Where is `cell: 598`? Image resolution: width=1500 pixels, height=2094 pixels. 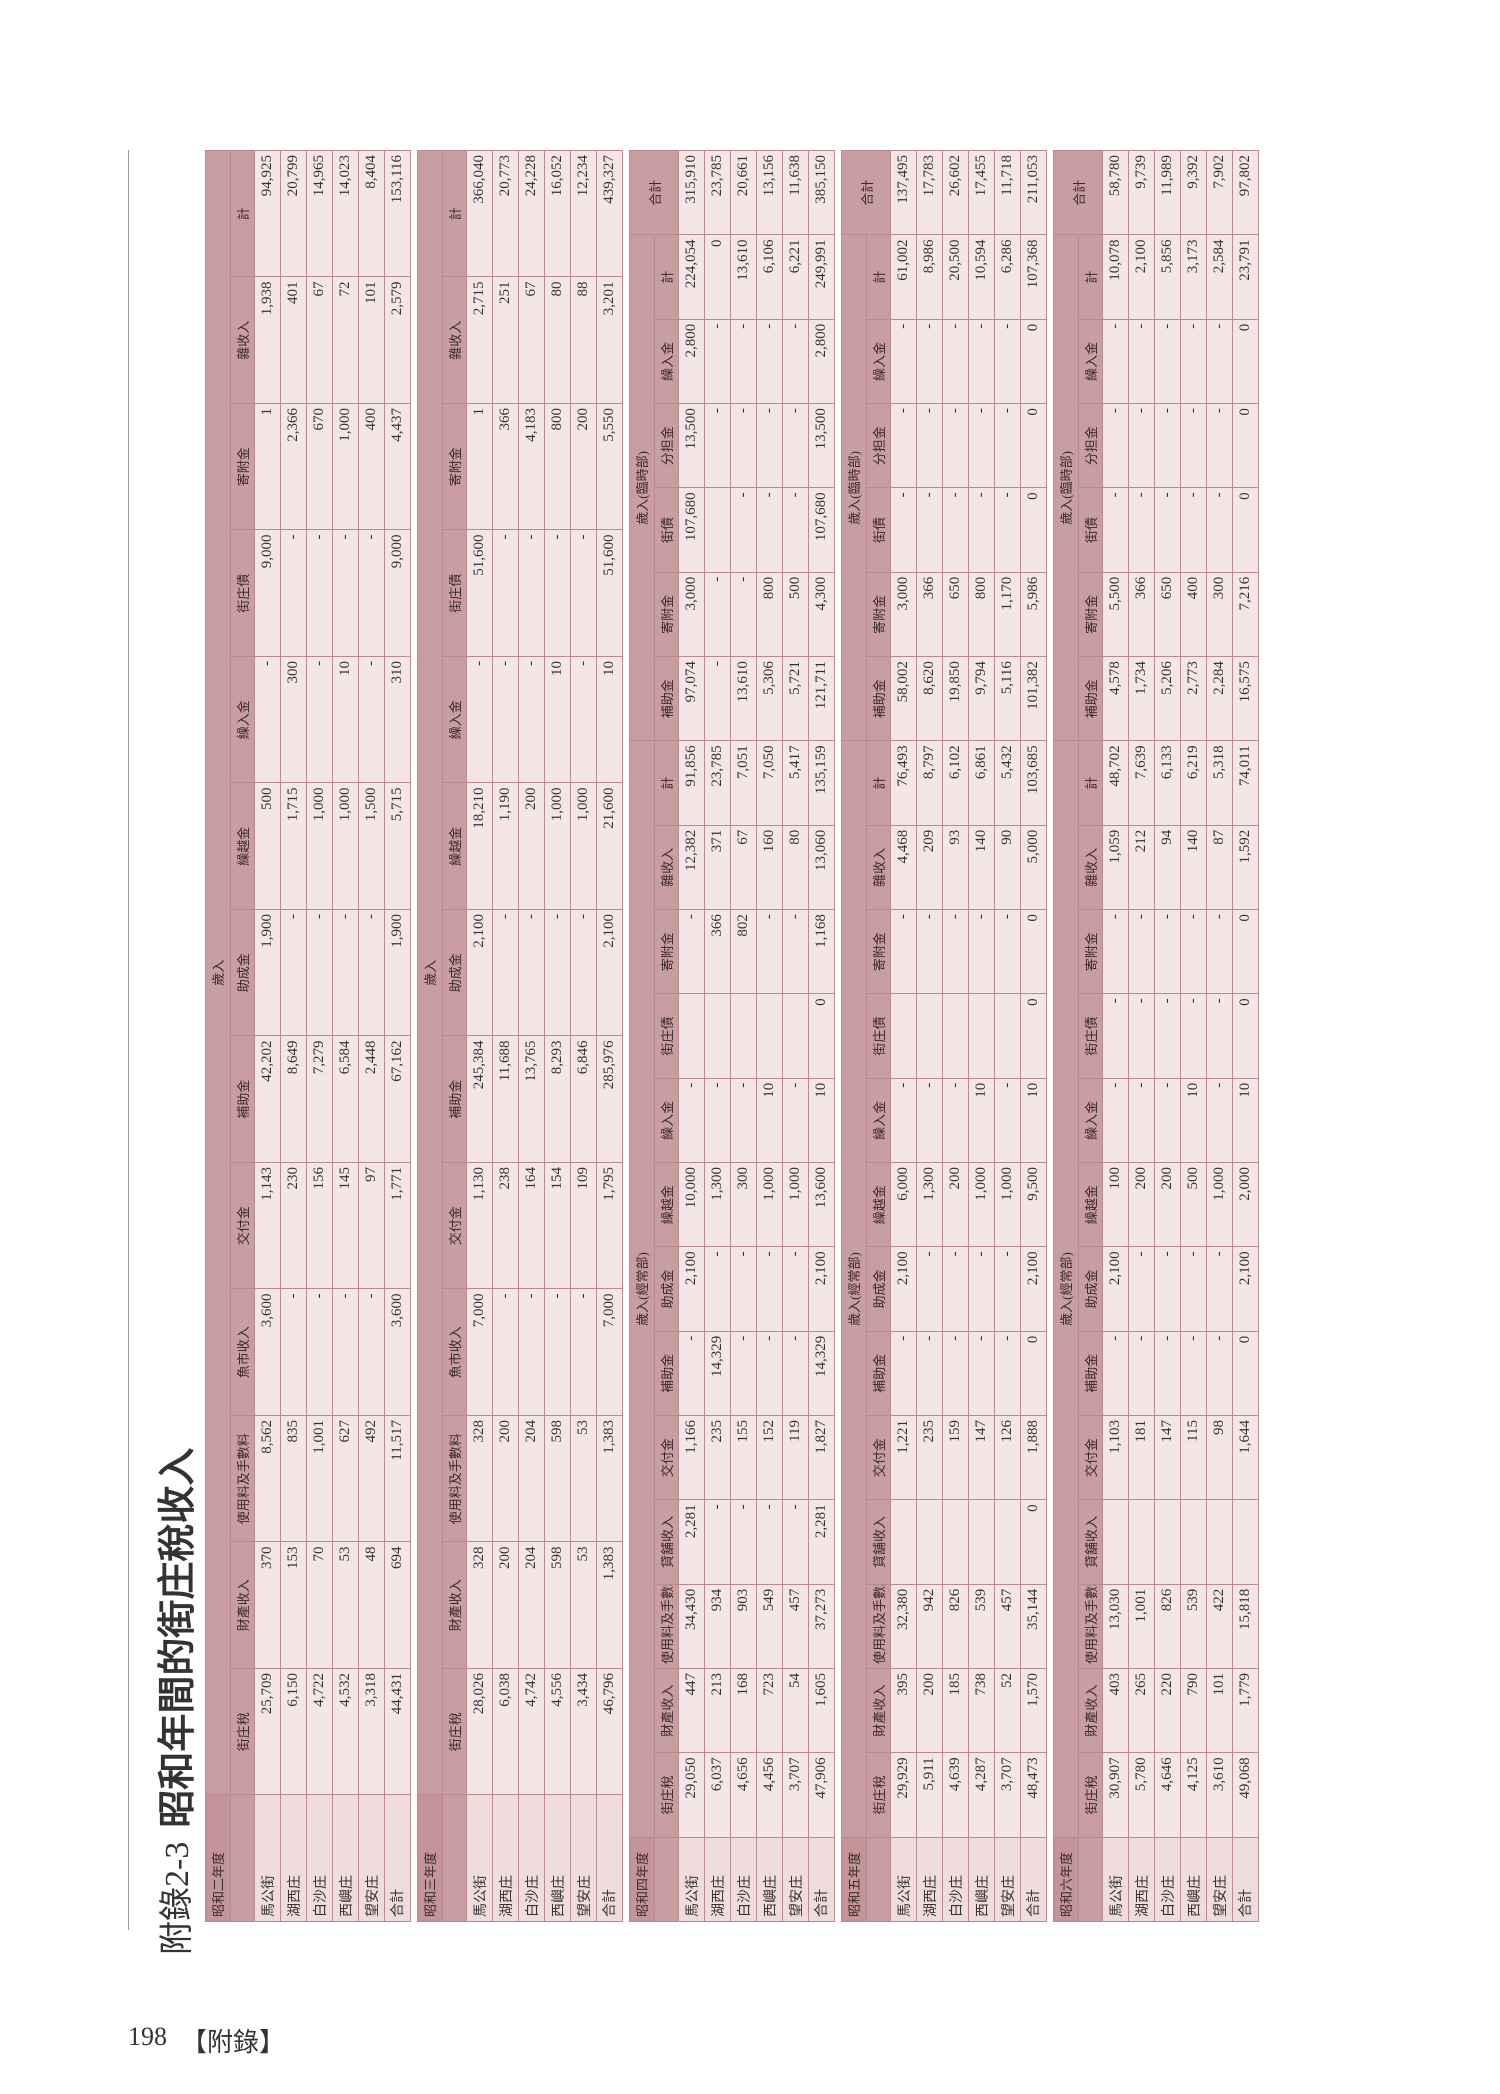
cell: 598 is located at coordinates (557, 1605).